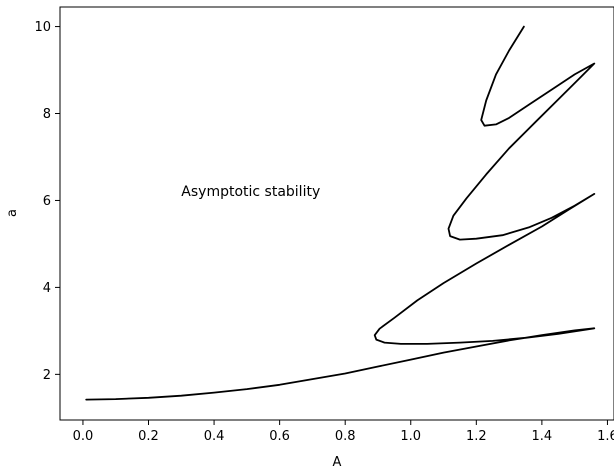 The width and height of the screenshot is (614, 473). I want to click on y-axis-label: a, so click(12, 213).